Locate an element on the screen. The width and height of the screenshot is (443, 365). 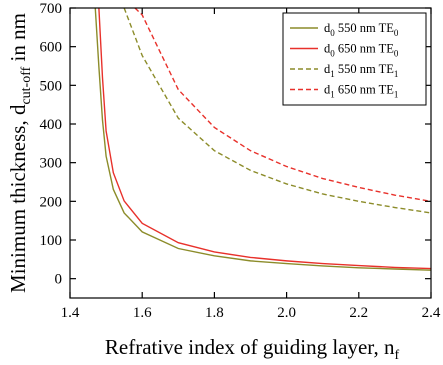
y-tick-label: 300 is located at coordinates (51, 164).